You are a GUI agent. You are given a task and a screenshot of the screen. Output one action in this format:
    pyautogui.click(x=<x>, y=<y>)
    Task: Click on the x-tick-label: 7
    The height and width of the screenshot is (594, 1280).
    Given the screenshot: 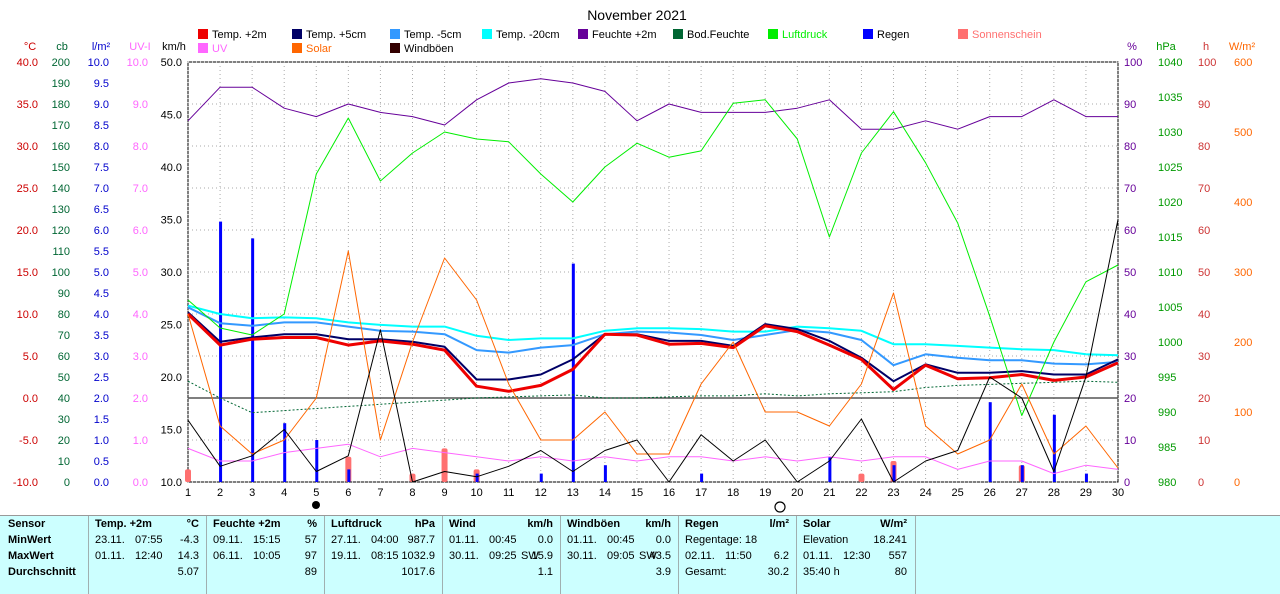 What is the action you would take?
    pyautogui.click(x=380, y=493)
    